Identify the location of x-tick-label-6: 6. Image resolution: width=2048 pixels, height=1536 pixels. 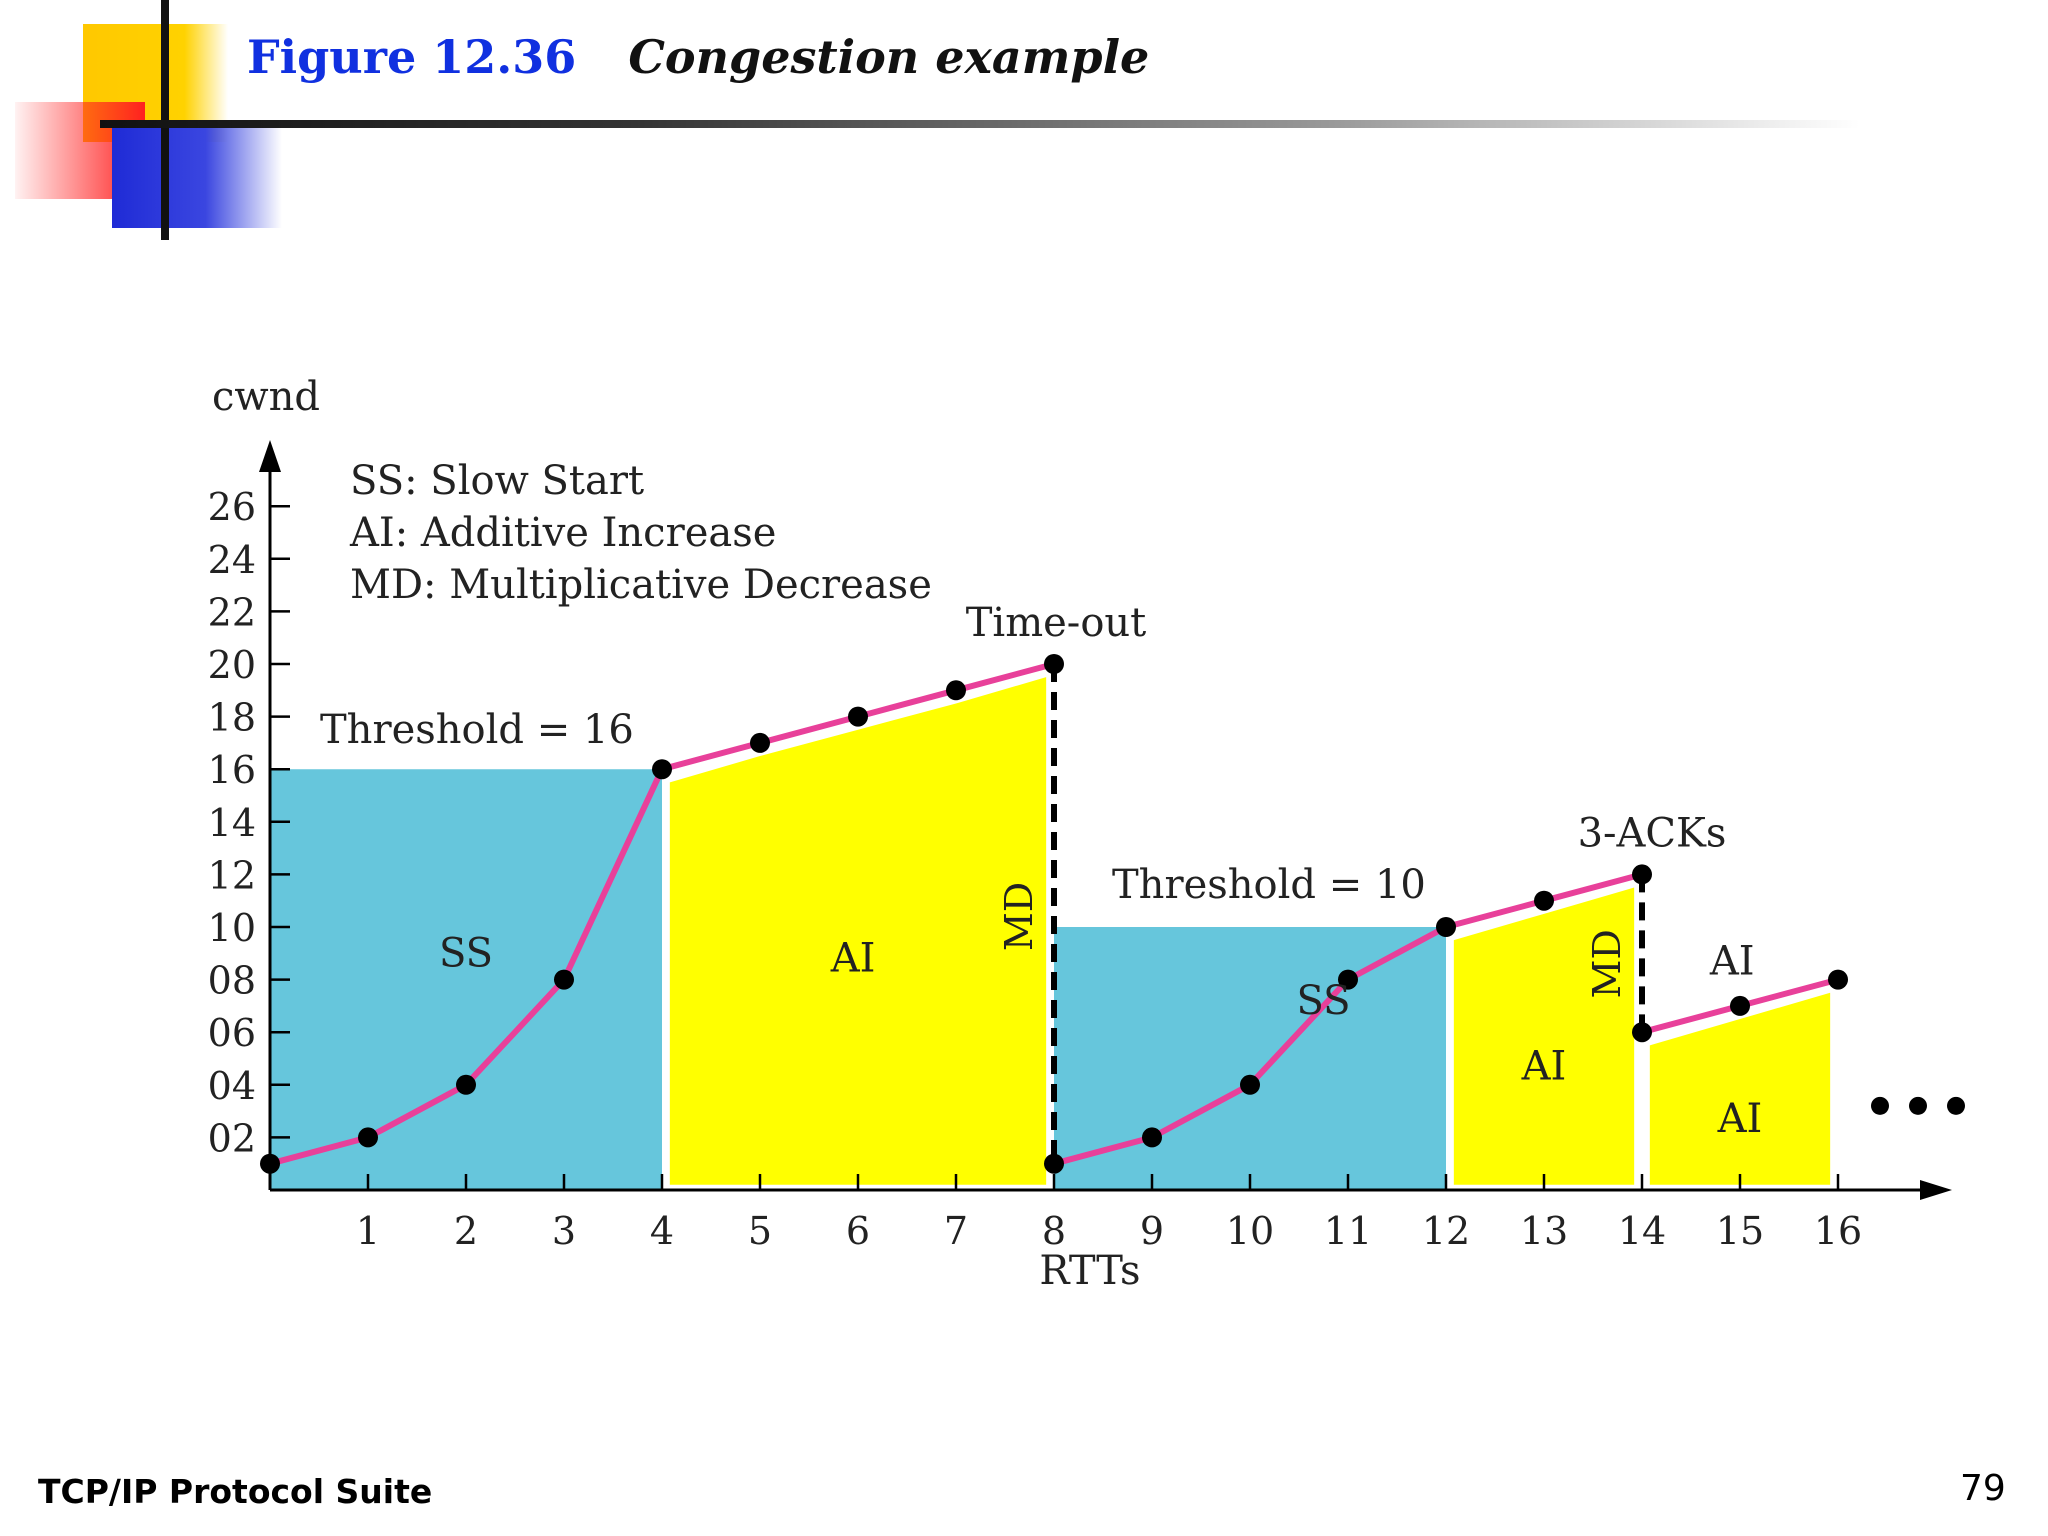
(858, 1231).